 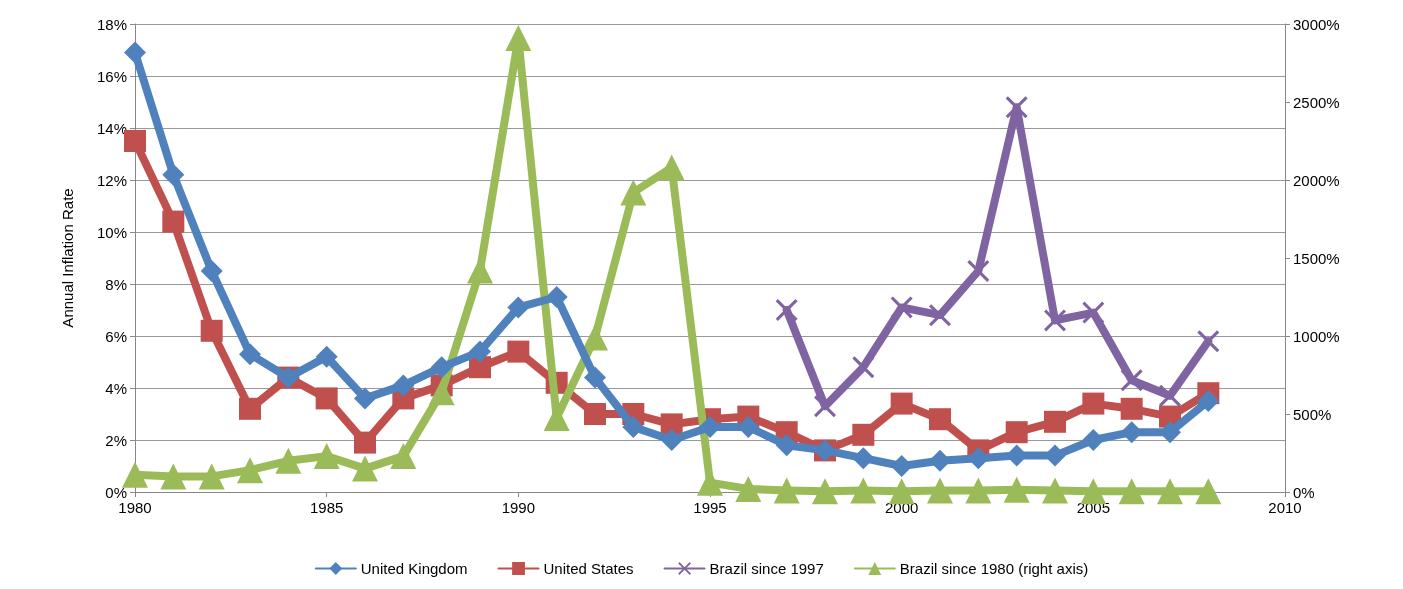 What do you see at coordinates (111, 232) in the screenshot?
I see `y-tick-label: 10%` at bounding box center [111, 232].